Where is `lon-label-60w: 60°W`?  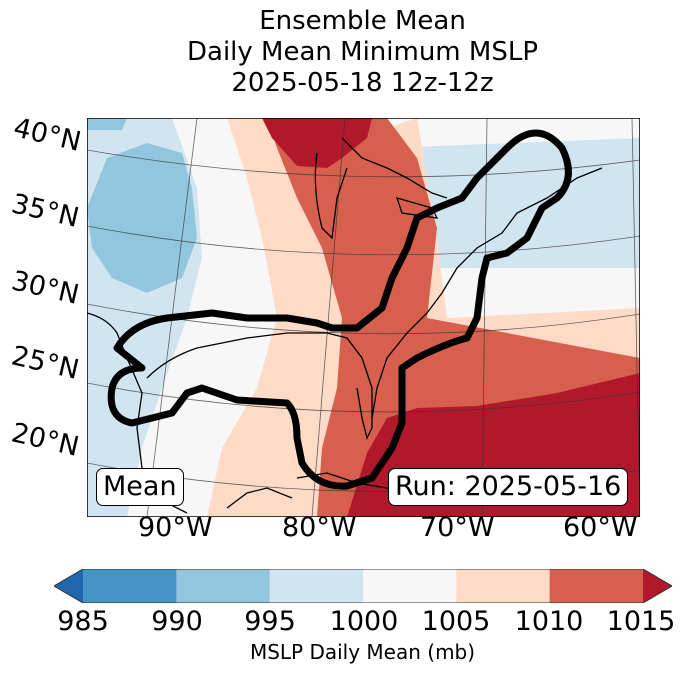 lon-label-60w: 60°W is located at coordinates (600, 527).